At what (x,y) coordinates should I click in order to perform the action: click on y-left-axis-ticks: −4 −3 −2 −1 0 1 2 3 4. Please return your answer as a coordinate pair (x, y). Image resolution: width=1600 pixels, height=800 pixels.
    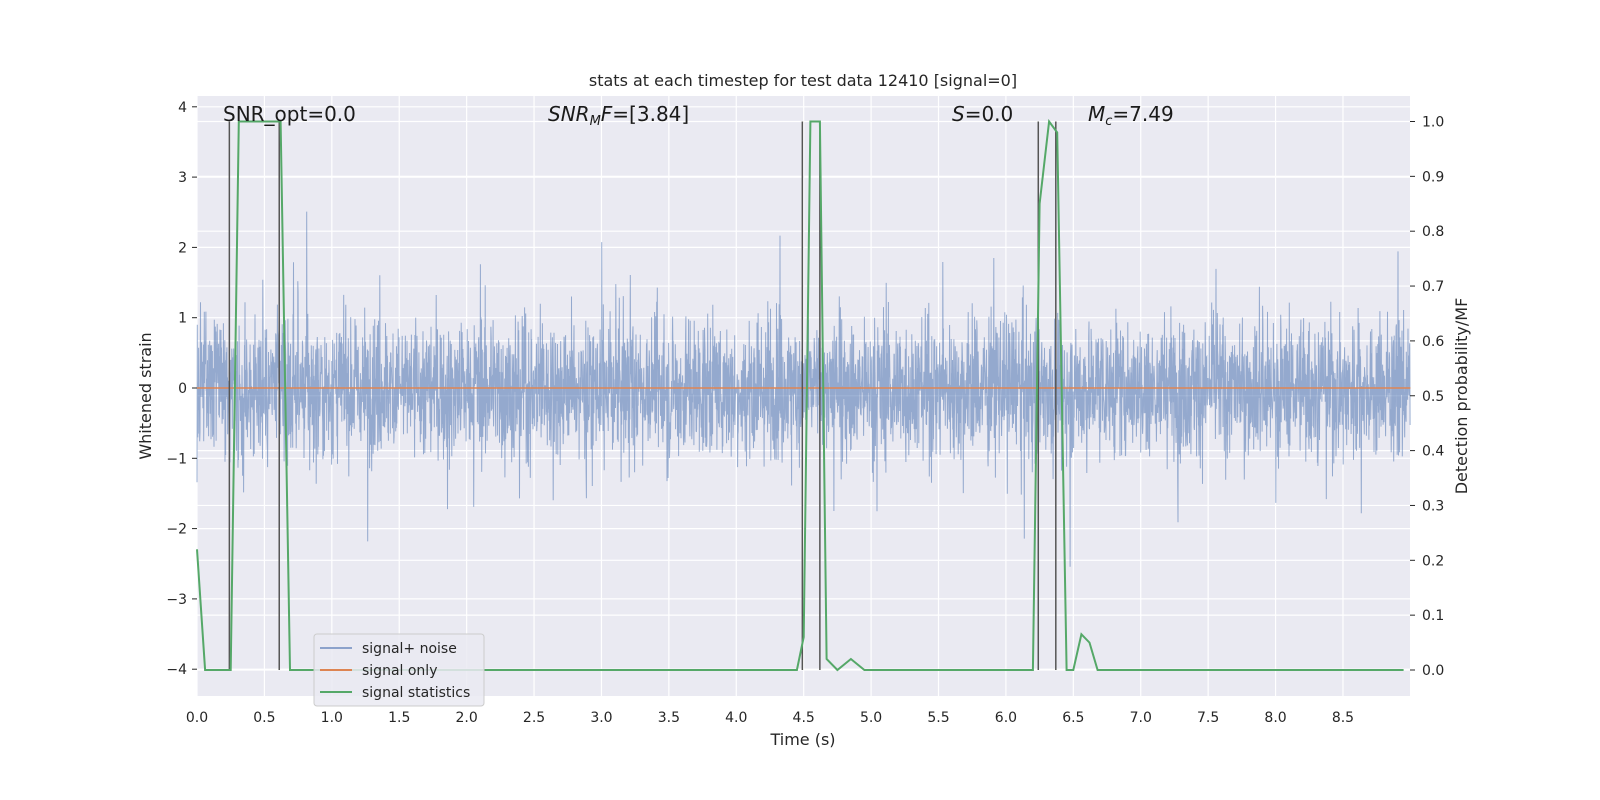
    Looking at the image, I should click on (181, 389).